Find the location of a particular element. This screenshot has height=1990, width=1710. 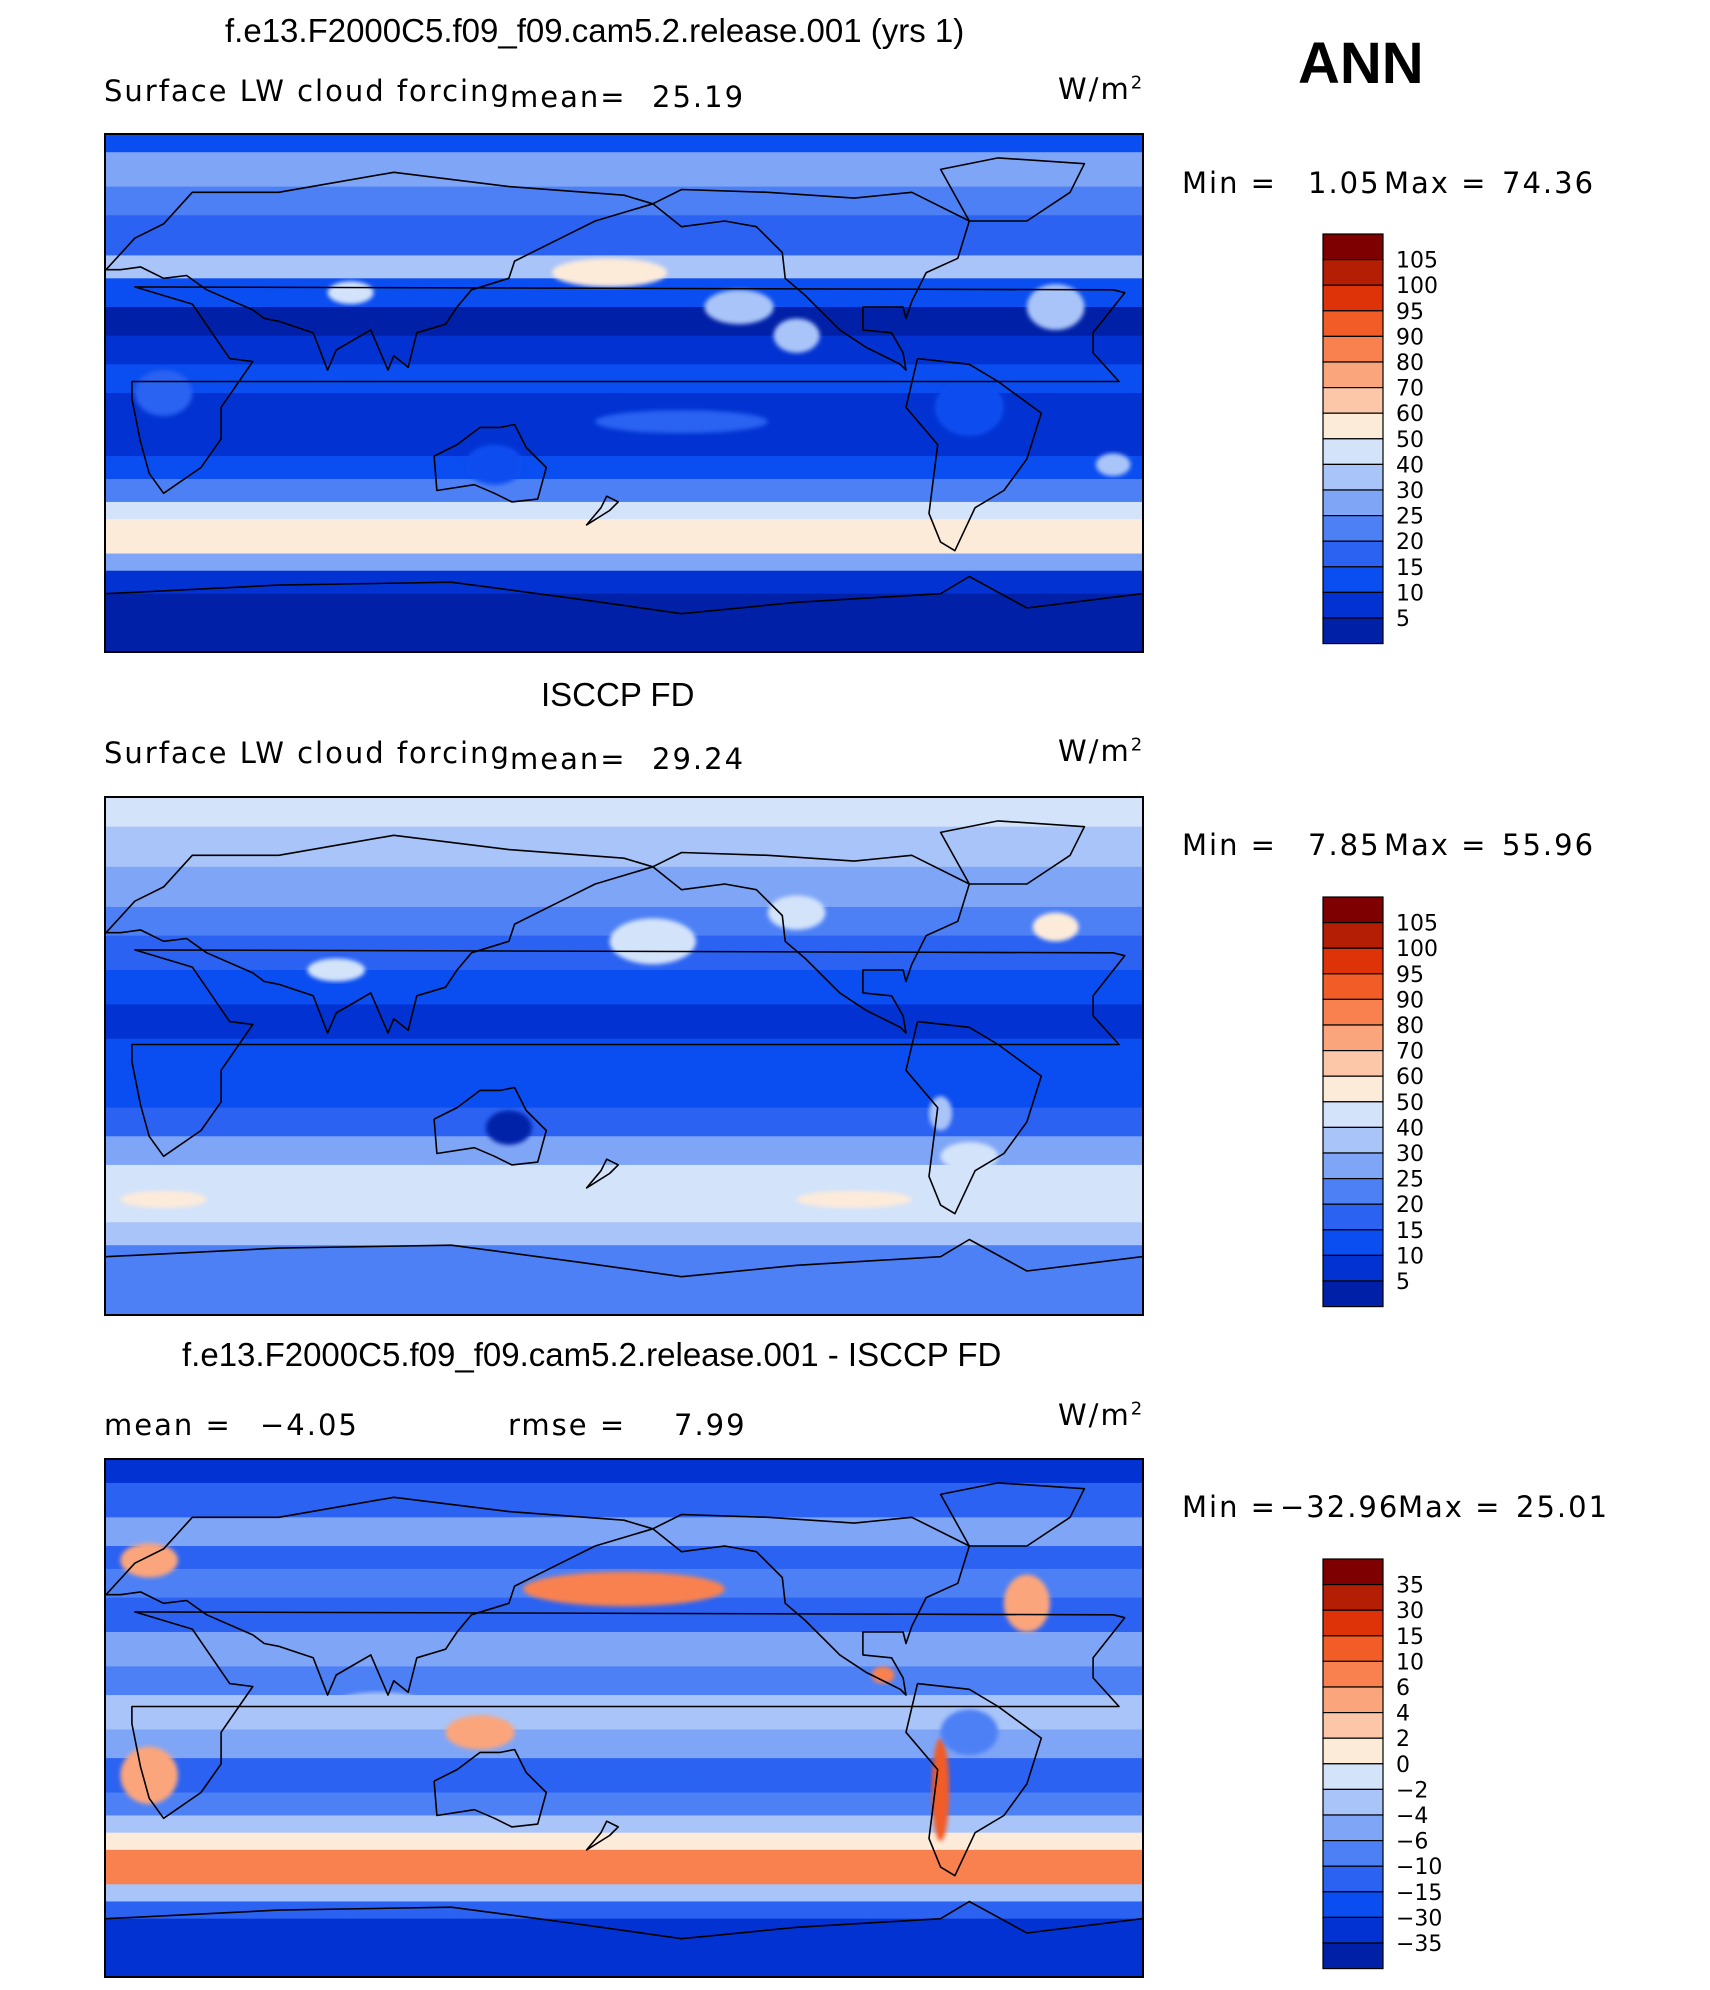

panel2-min-label: Min = is located at coordinates (1229, 845).